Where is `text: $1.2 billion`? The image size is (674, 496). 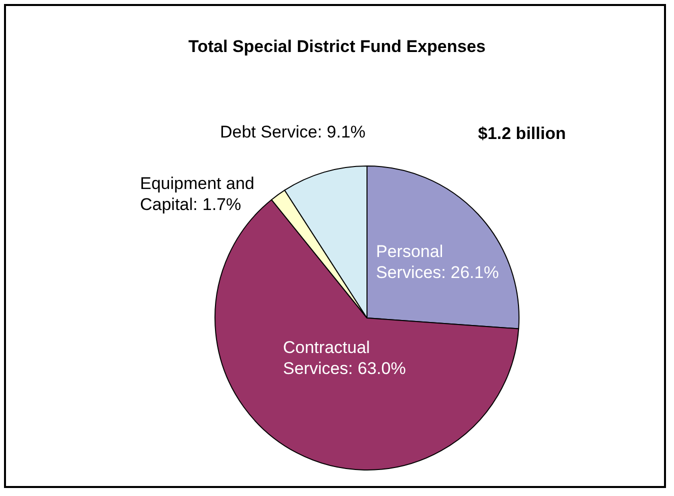
text: $1.2 billion is located at coordinates (522, 133).